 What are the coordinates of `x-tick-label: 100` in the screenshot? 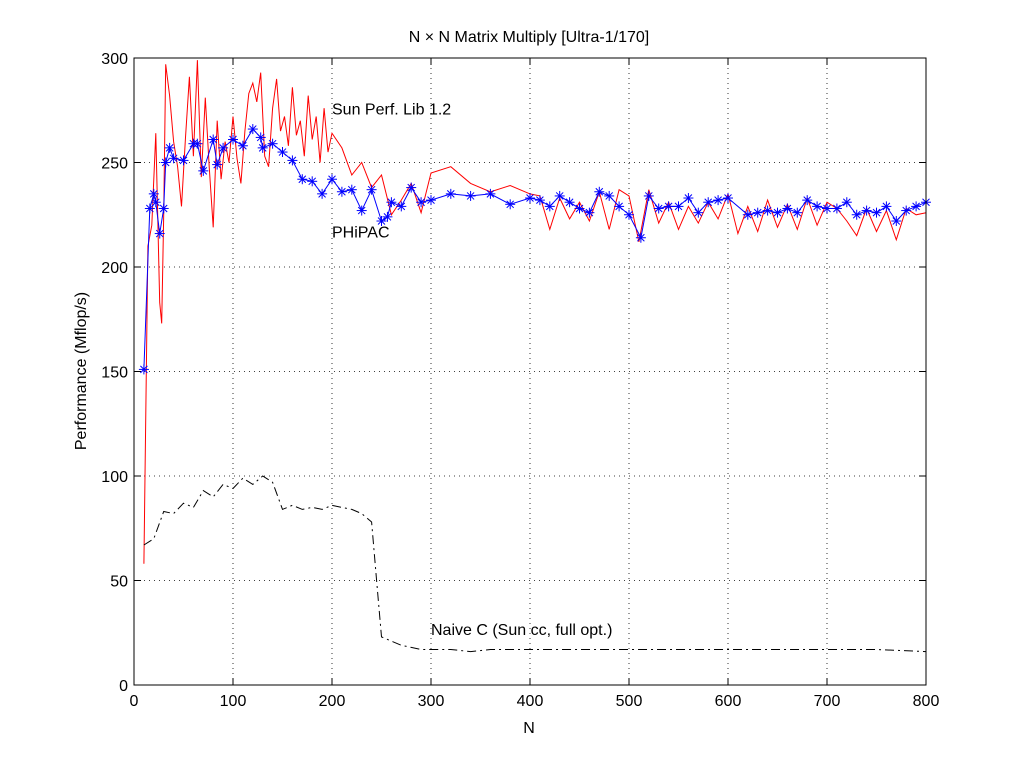 It's located at (233, 701).